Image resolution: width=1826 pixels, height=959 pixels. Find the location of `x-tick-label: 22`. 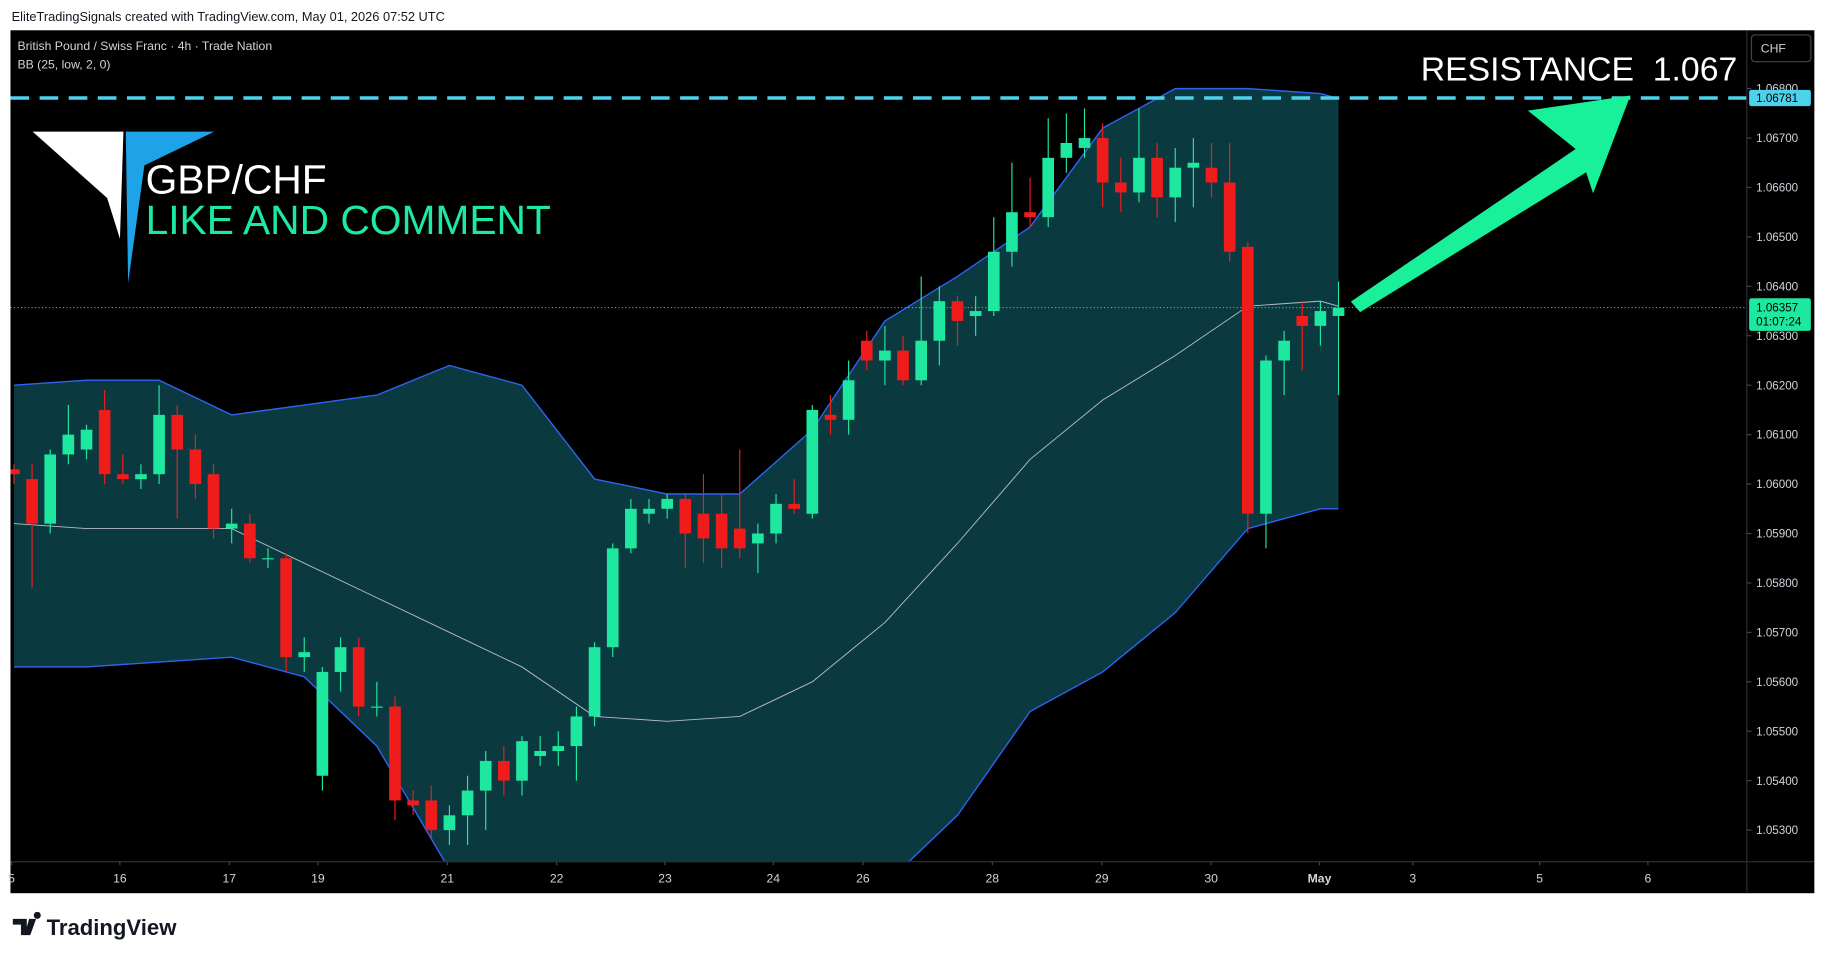

x-tick-label: 22 is located at coordinates (557, 879).